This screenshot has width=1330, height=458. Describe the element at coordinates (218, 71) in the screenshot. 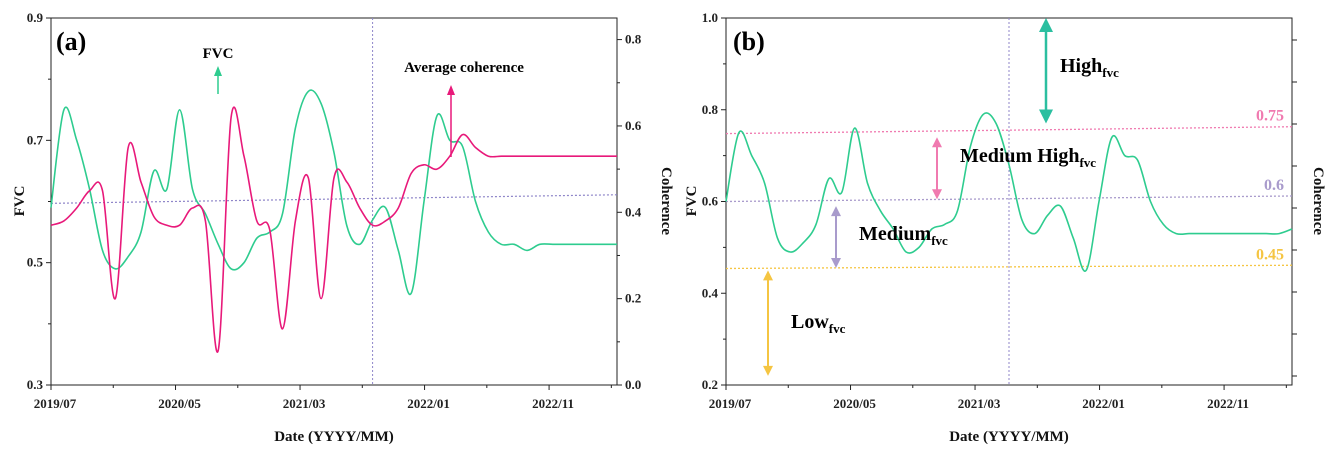

I see `fvc-annotation-arrowhead` at that location.